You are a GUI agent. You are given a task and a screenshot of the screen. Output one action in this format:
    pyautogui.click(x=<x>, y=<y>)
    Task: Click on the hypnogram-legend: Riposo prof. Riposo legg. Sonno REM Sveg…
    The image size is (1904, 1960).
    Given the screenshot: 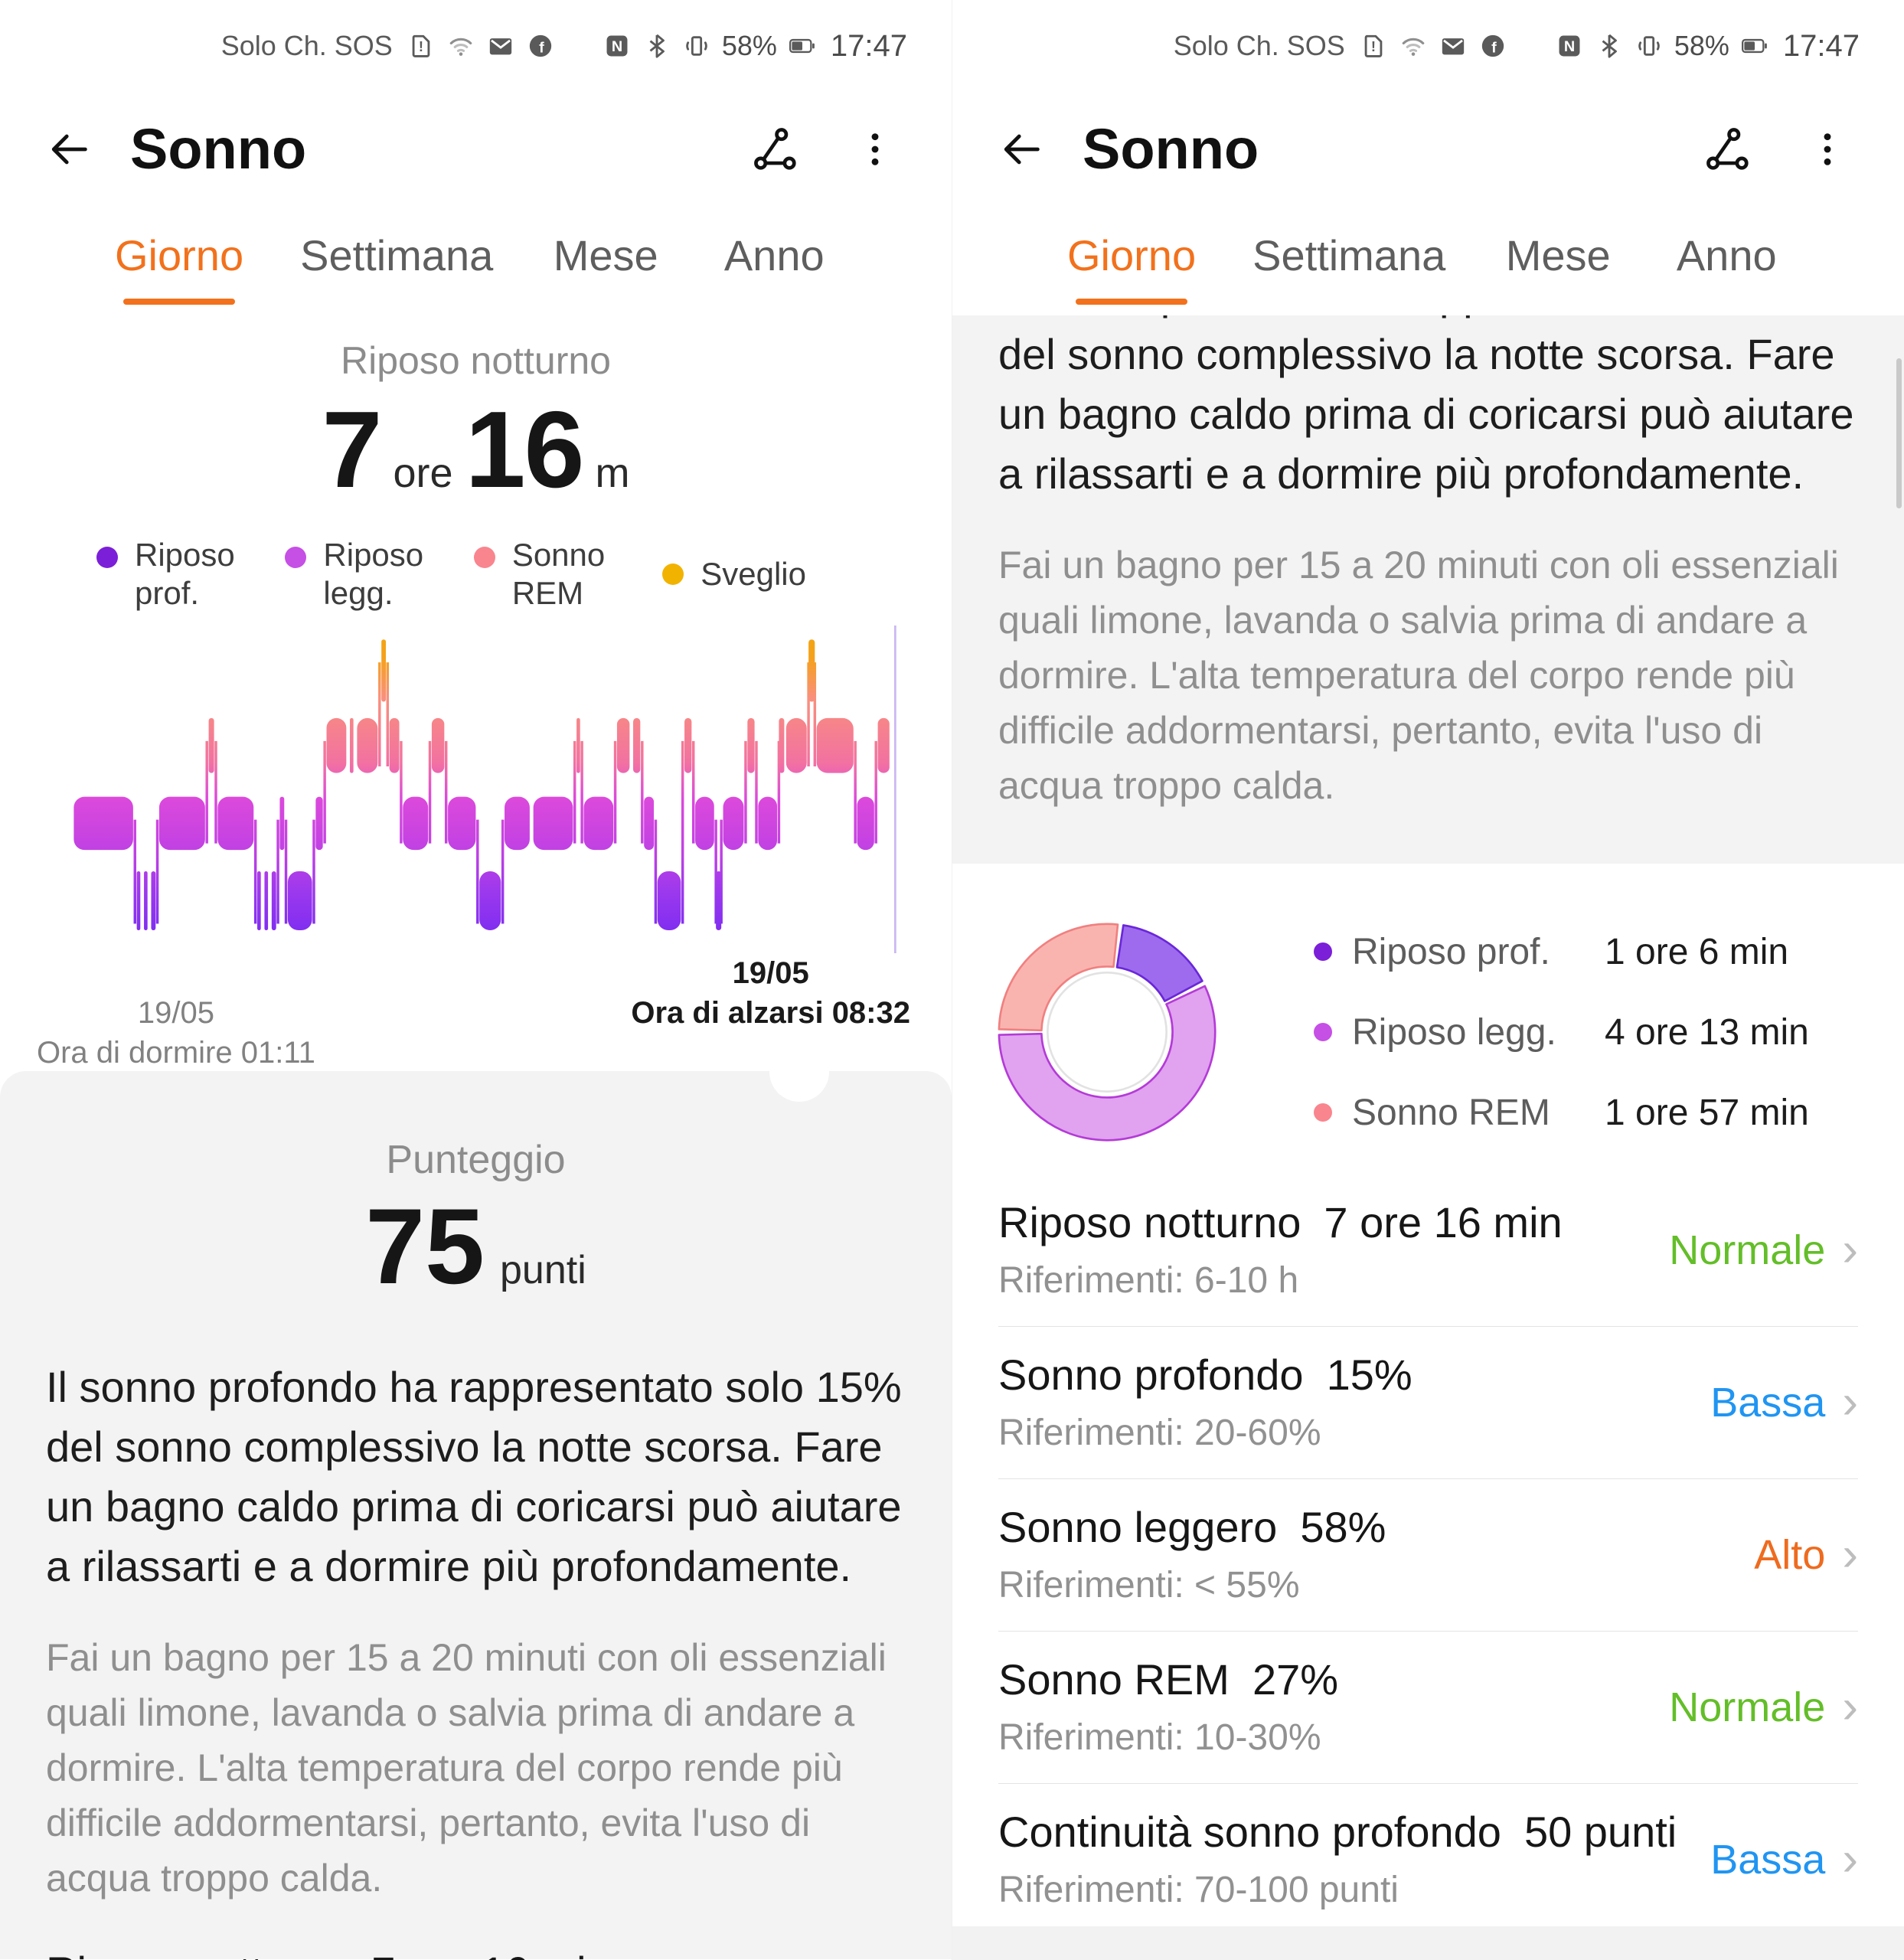 What is the action you would take?
    pyautogui.click(x=451, y=574)
    